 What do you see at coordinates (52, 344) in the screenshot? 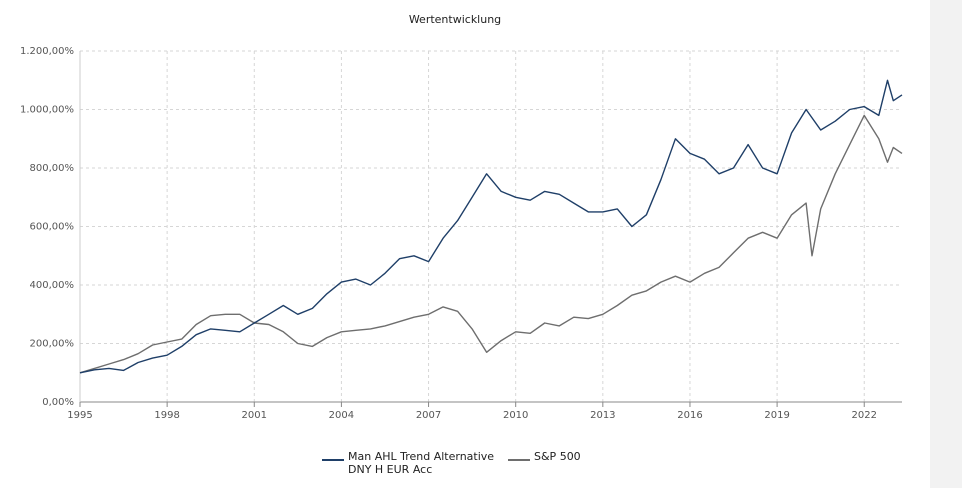
I see `y-tick-label: 200,00%` at bounding box center [52, 344].